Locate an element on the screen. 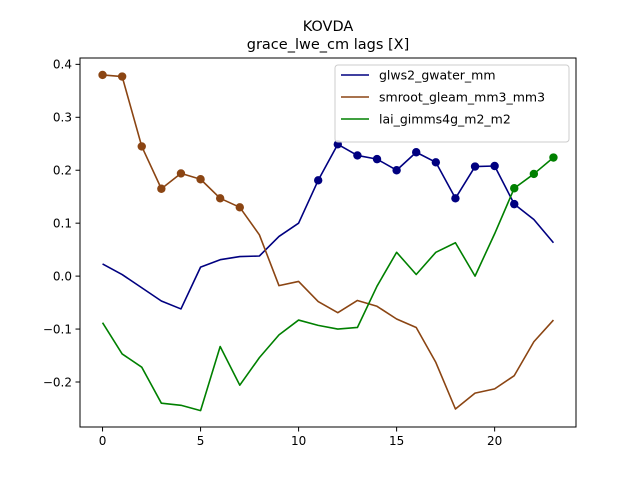 This screenshot has width=640, height=480. legend-label-smroot_gleam_mm3_mm3: smroot_gleam_mm3_mm3 is located at coordinates (462, 97).